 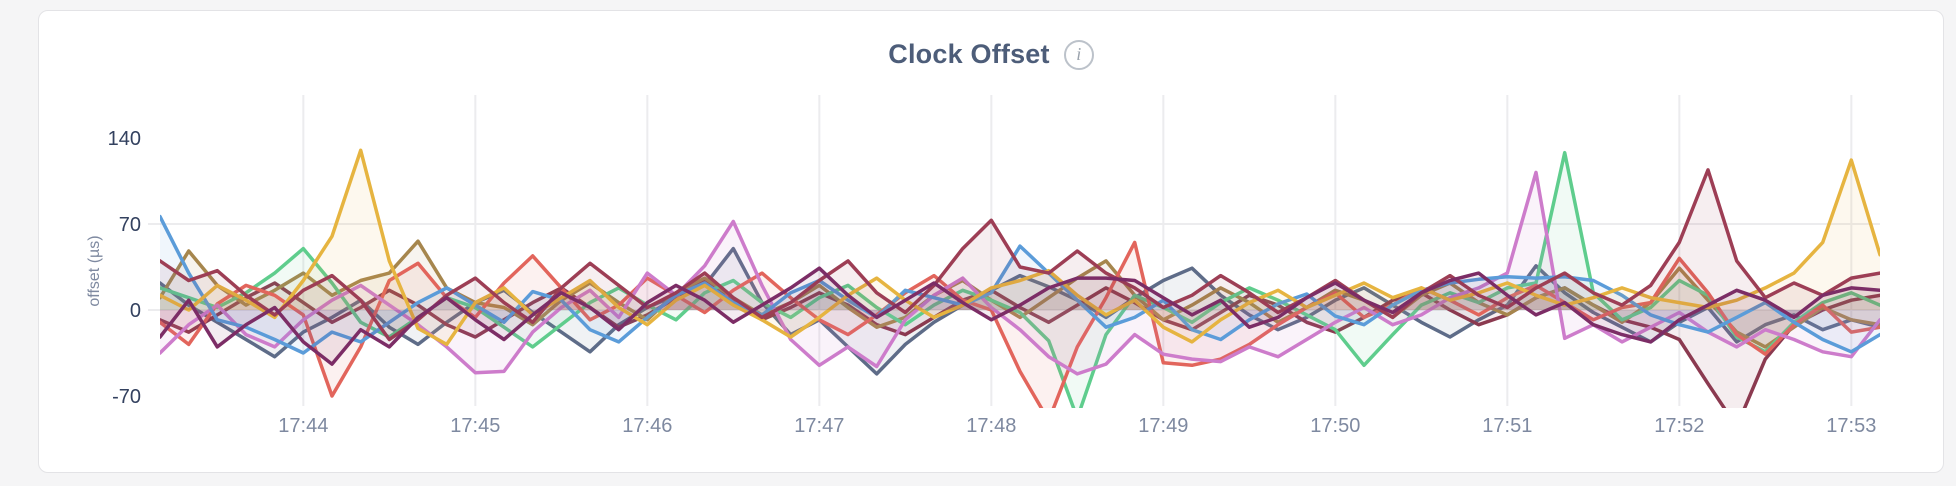 I want to click on y-tick-label: -70, so click(x=126, y=397).